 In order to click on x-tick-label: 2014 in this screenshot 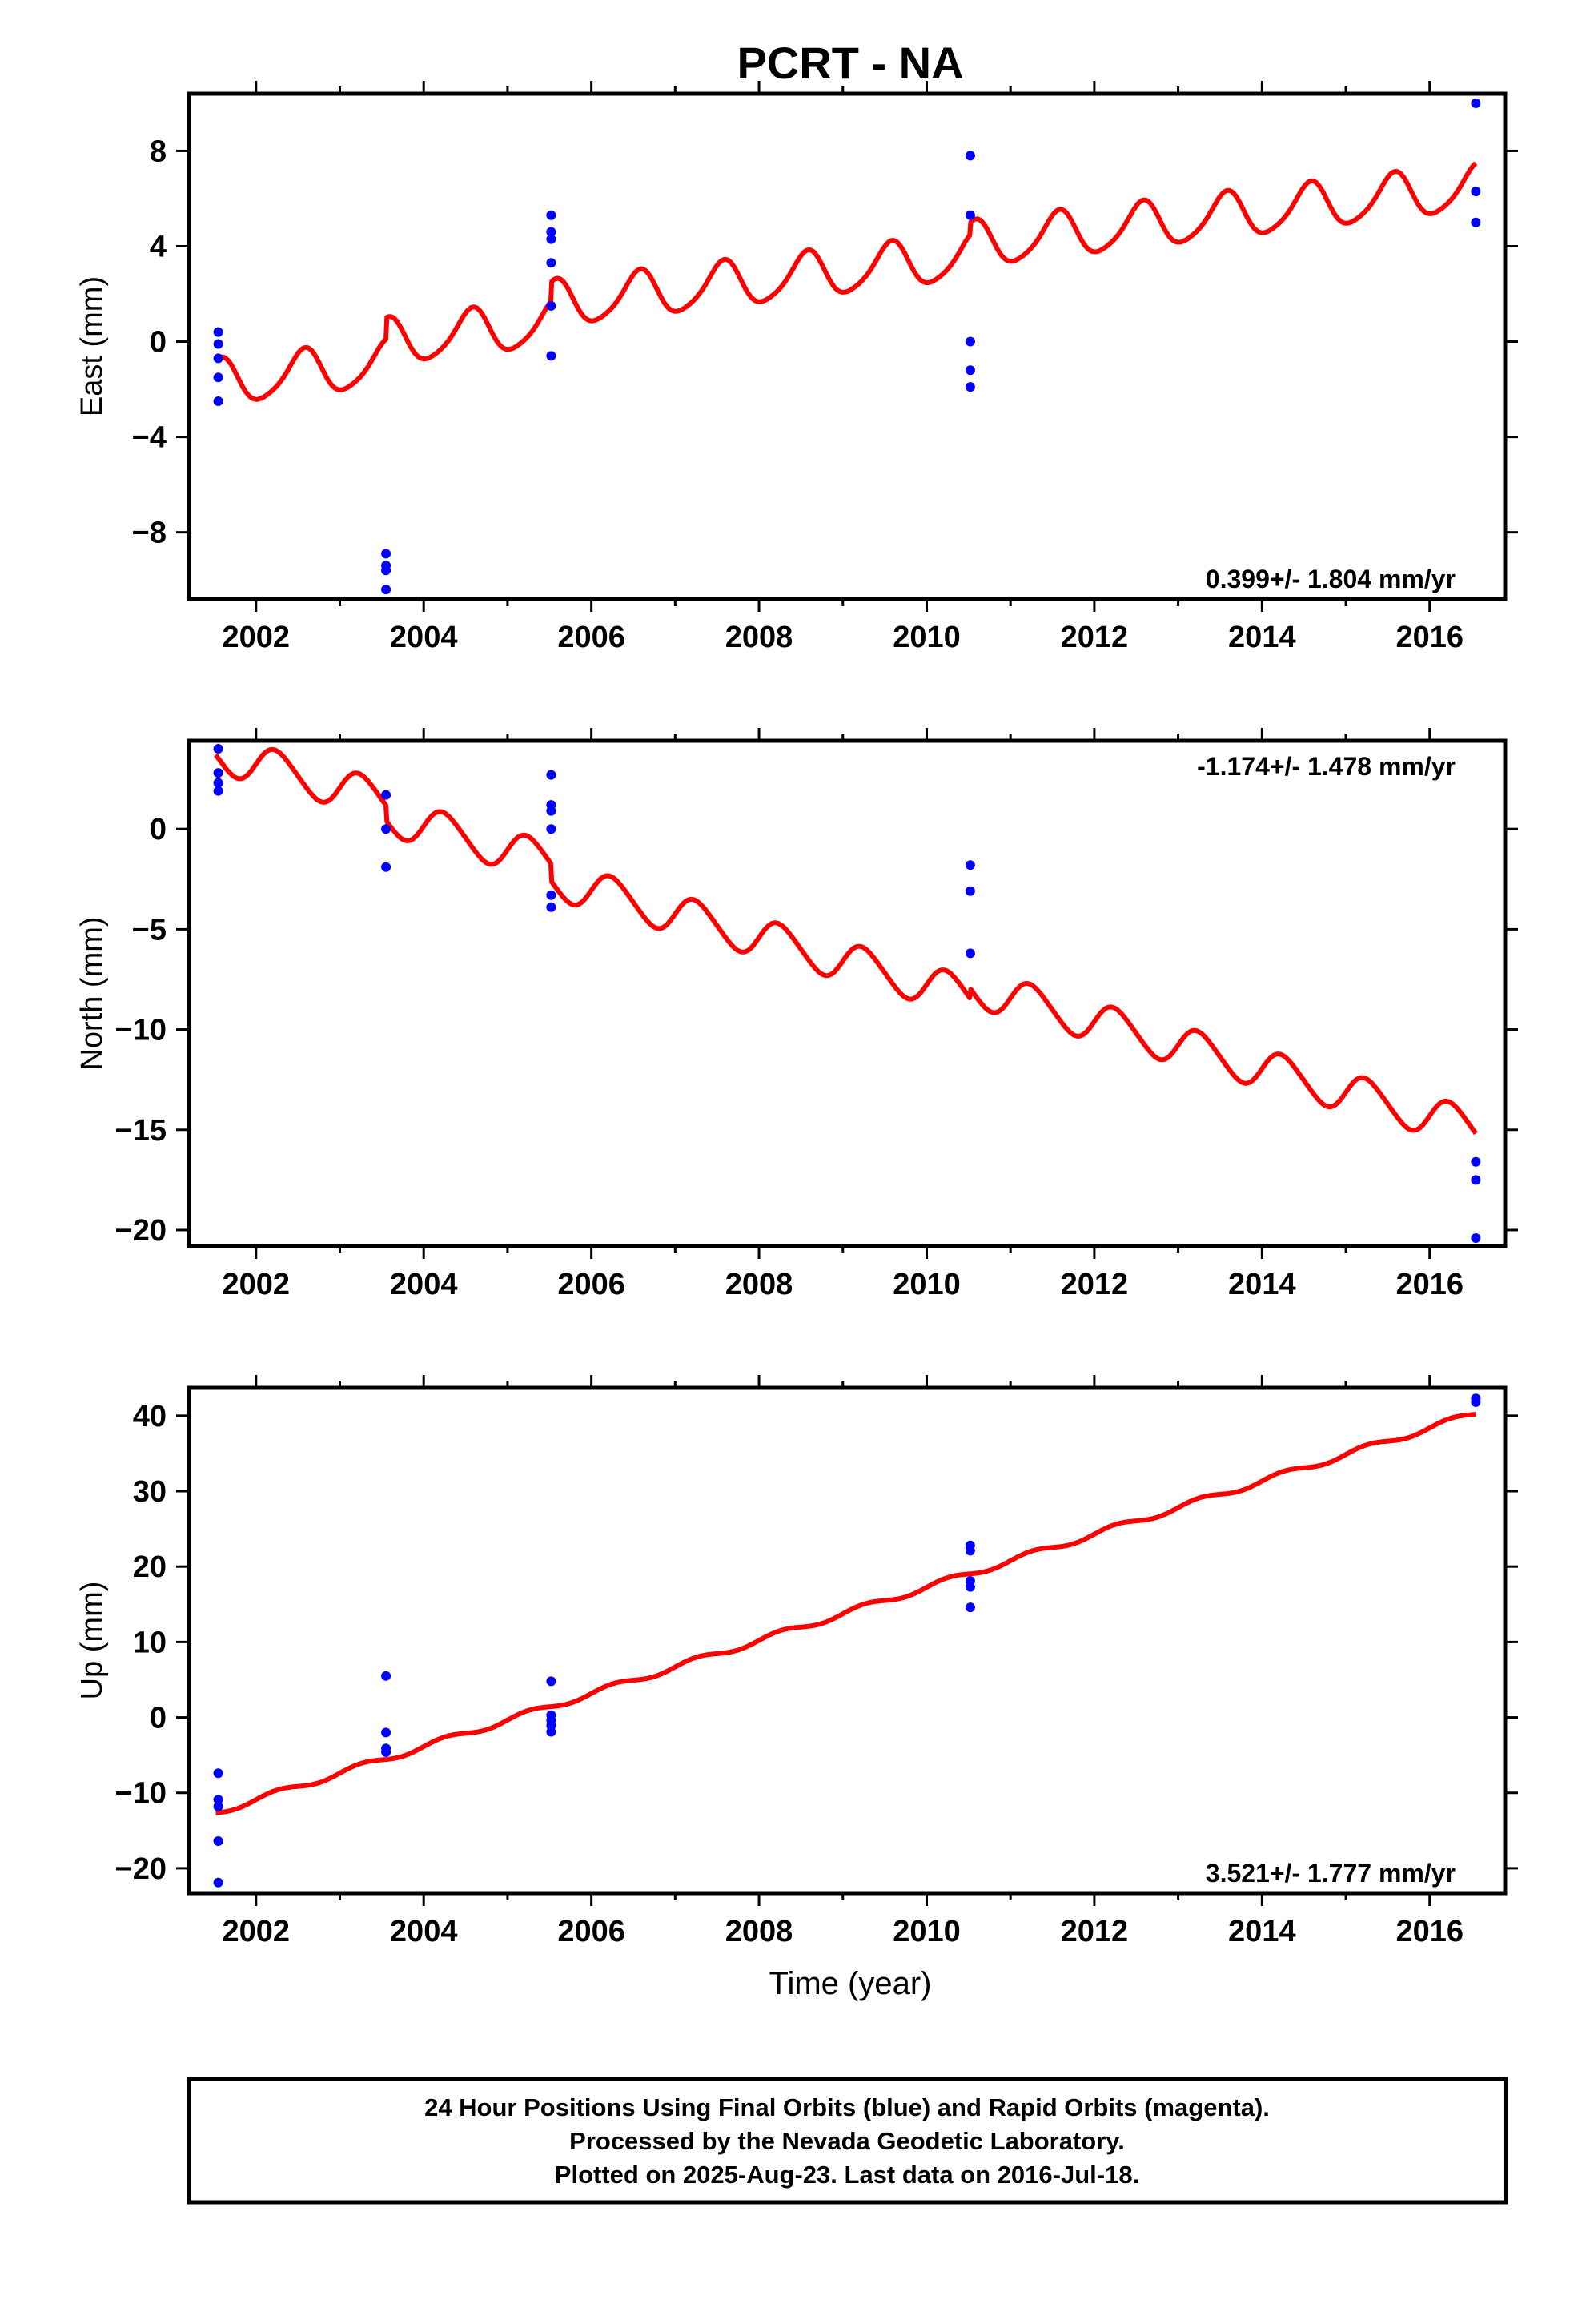, I will do `click(1262, 1931)`.